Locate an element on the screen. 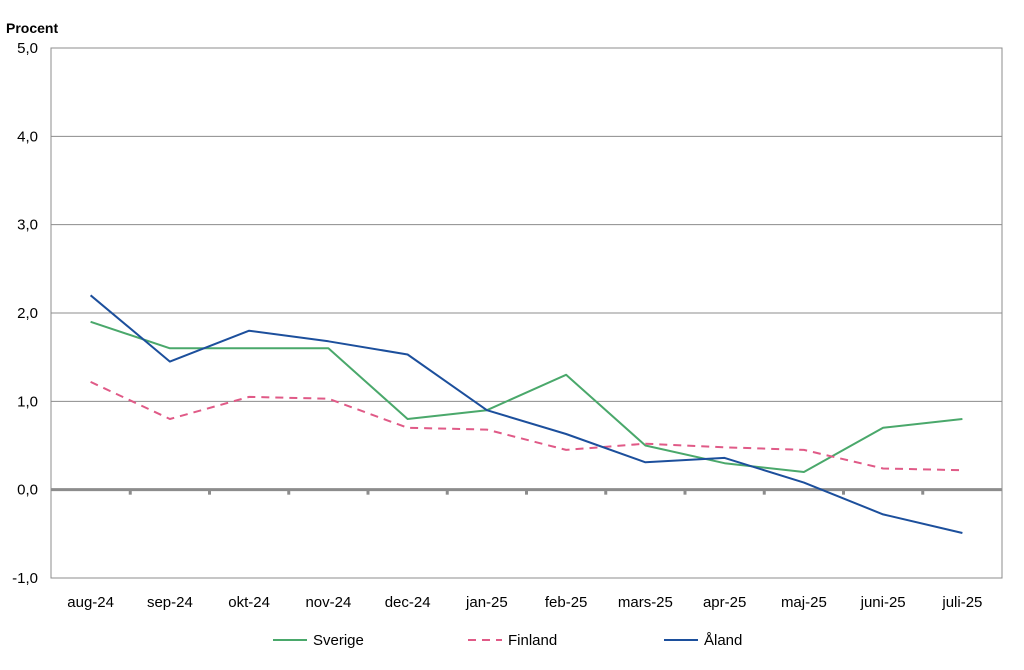 The image size is (1024, 670). y-tick-label: -1,0 is located at coordinates (25, 578).